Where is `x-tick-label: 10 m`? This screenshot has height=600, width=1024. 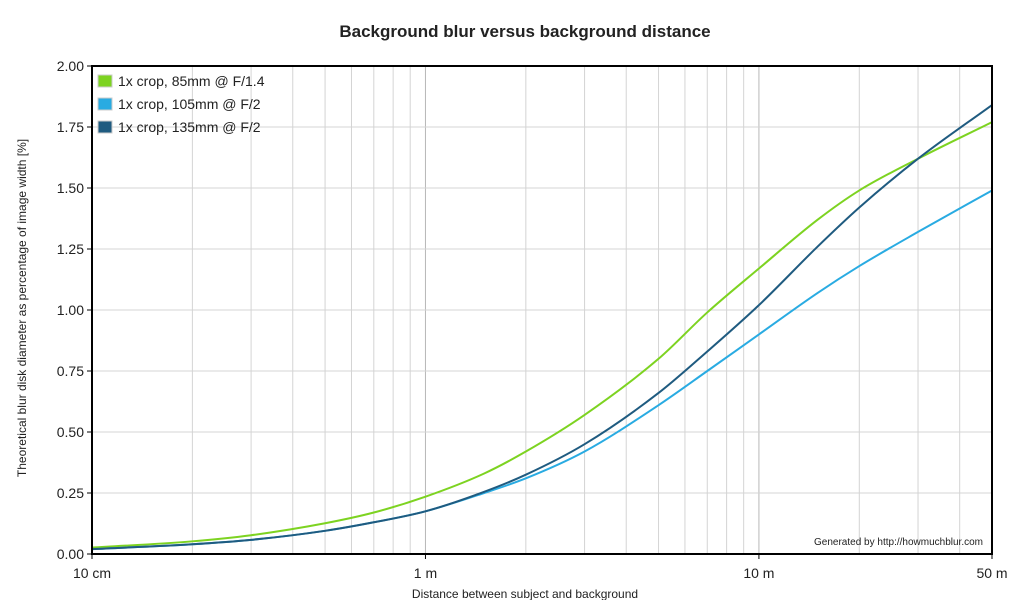 x-tick-label: 10 m is located at coordinates (758, 573).